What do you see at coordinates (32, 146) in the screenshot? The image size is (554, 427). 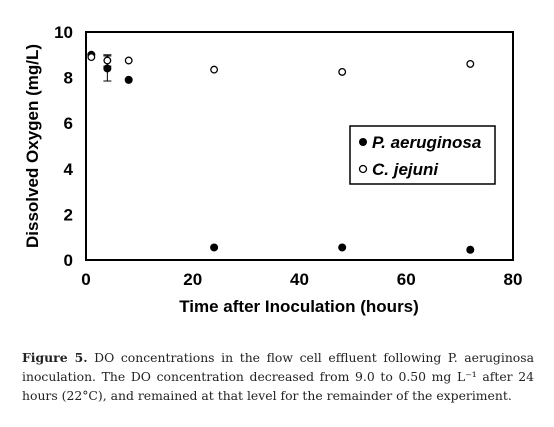 I see `y-axis-title: Dissolved Oxygen (mg/L)` at bounding box center [32, 146].